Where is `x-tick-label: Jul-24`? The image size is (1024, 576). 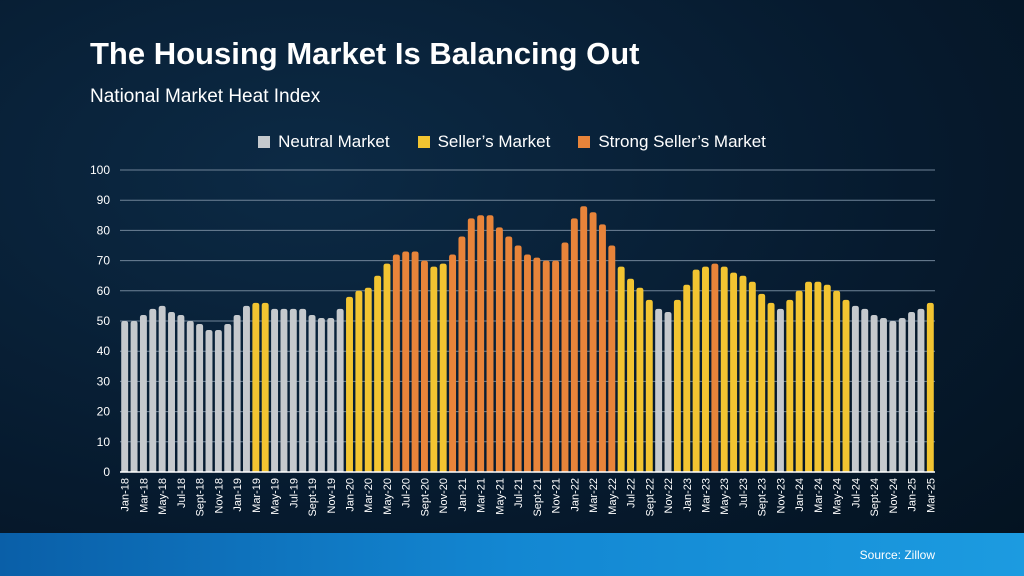
x-tick-label: Jul-24 is located at coordinates (856, 493).